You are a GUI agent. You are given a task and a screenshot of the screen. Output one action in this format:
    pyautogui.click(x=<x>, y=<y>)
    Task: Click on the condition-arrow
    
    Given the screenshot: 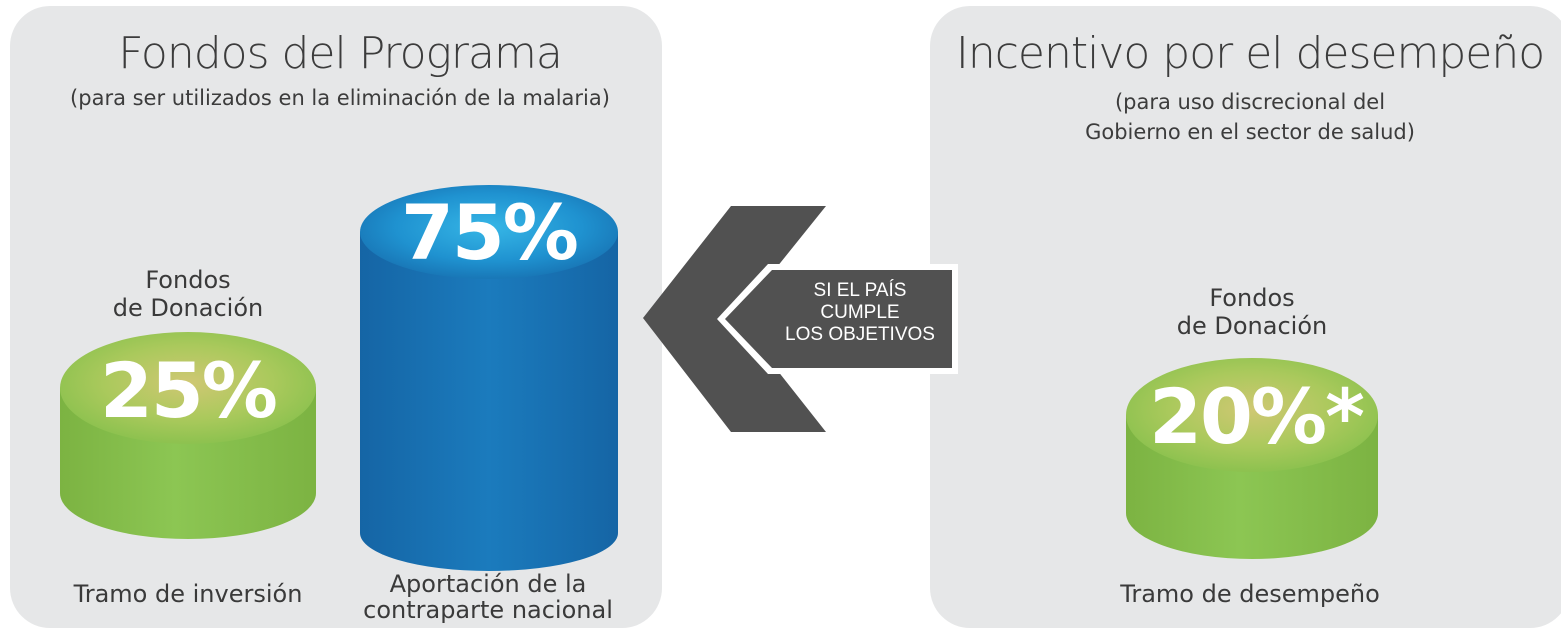 What is the action you would take?
    pyautogui.click(x=800, y=319)
    